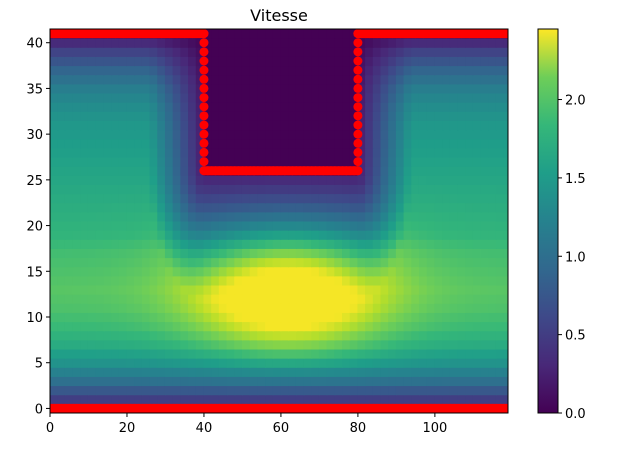 The width and height of the screenshot is (620, 461). Describe the element at coordinates (505, 408) in the screenshot. I see `bottom-wall-point` at that location.